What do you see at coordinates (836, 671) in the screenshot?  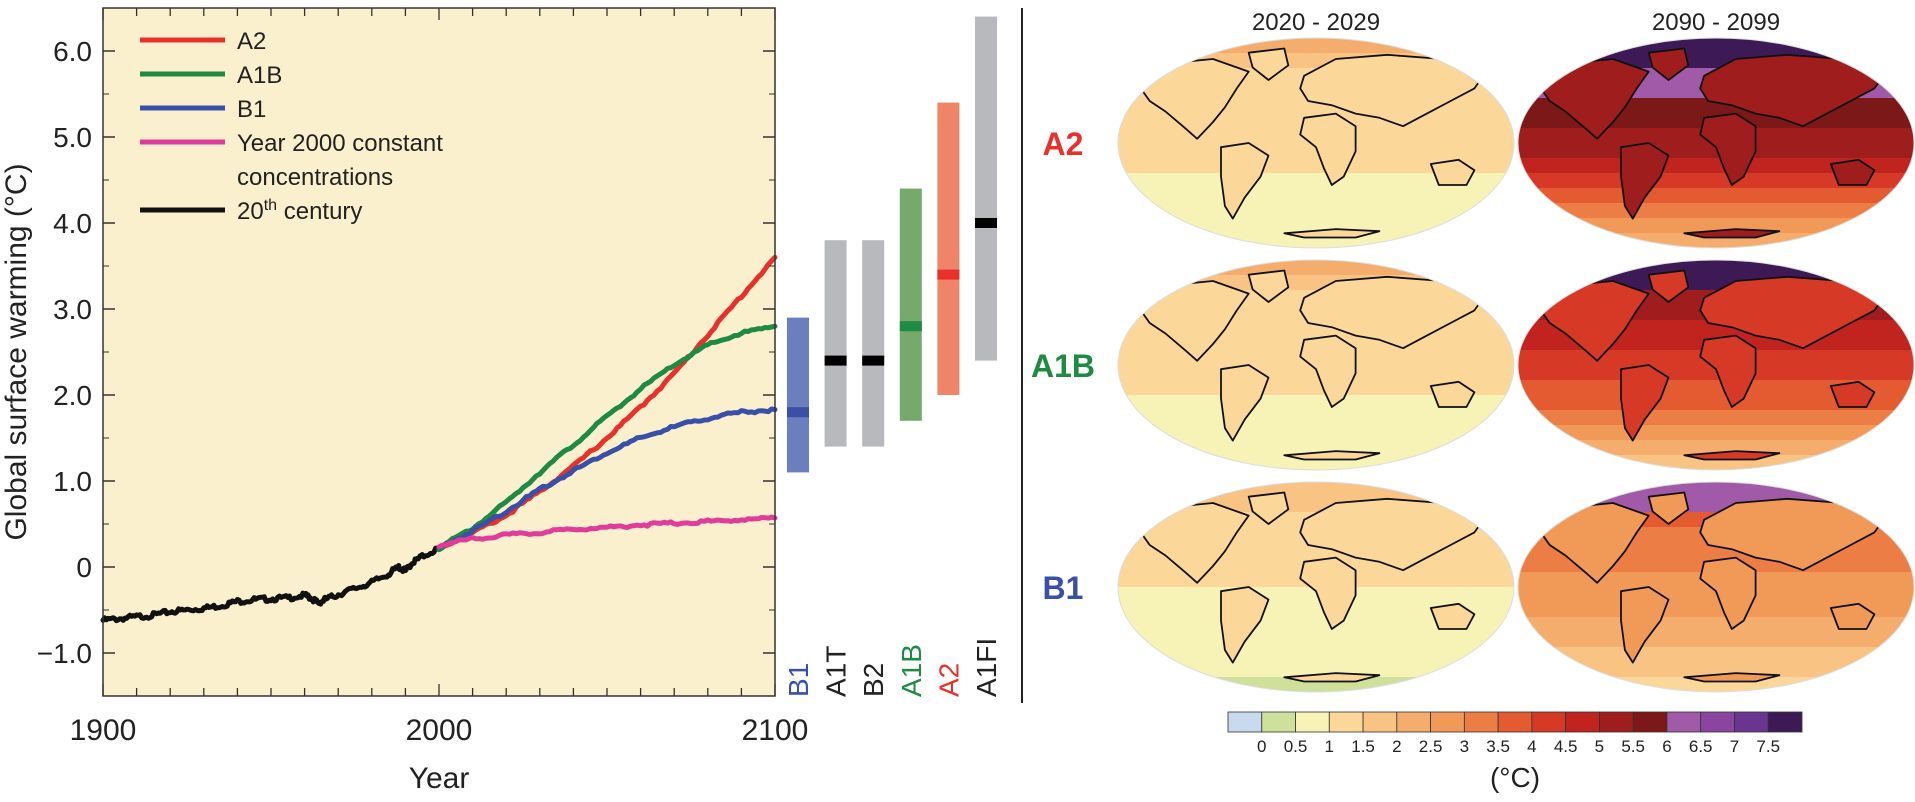 I see `bar-label: A1T` at bounding box center [836, 671].